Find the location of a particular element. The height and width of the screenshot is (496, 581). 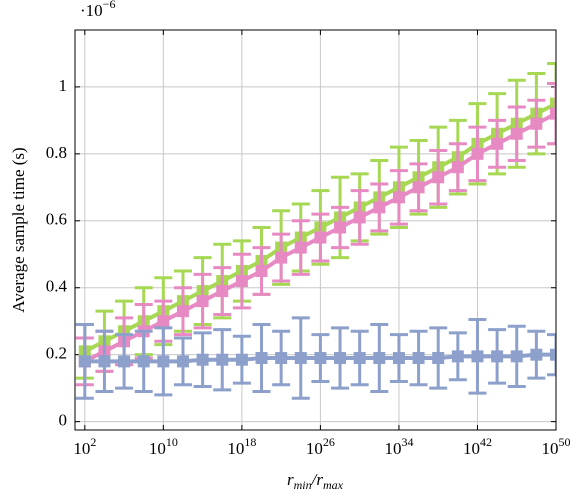

x-tick-label: 1018 is located at coordinates (241, 446).